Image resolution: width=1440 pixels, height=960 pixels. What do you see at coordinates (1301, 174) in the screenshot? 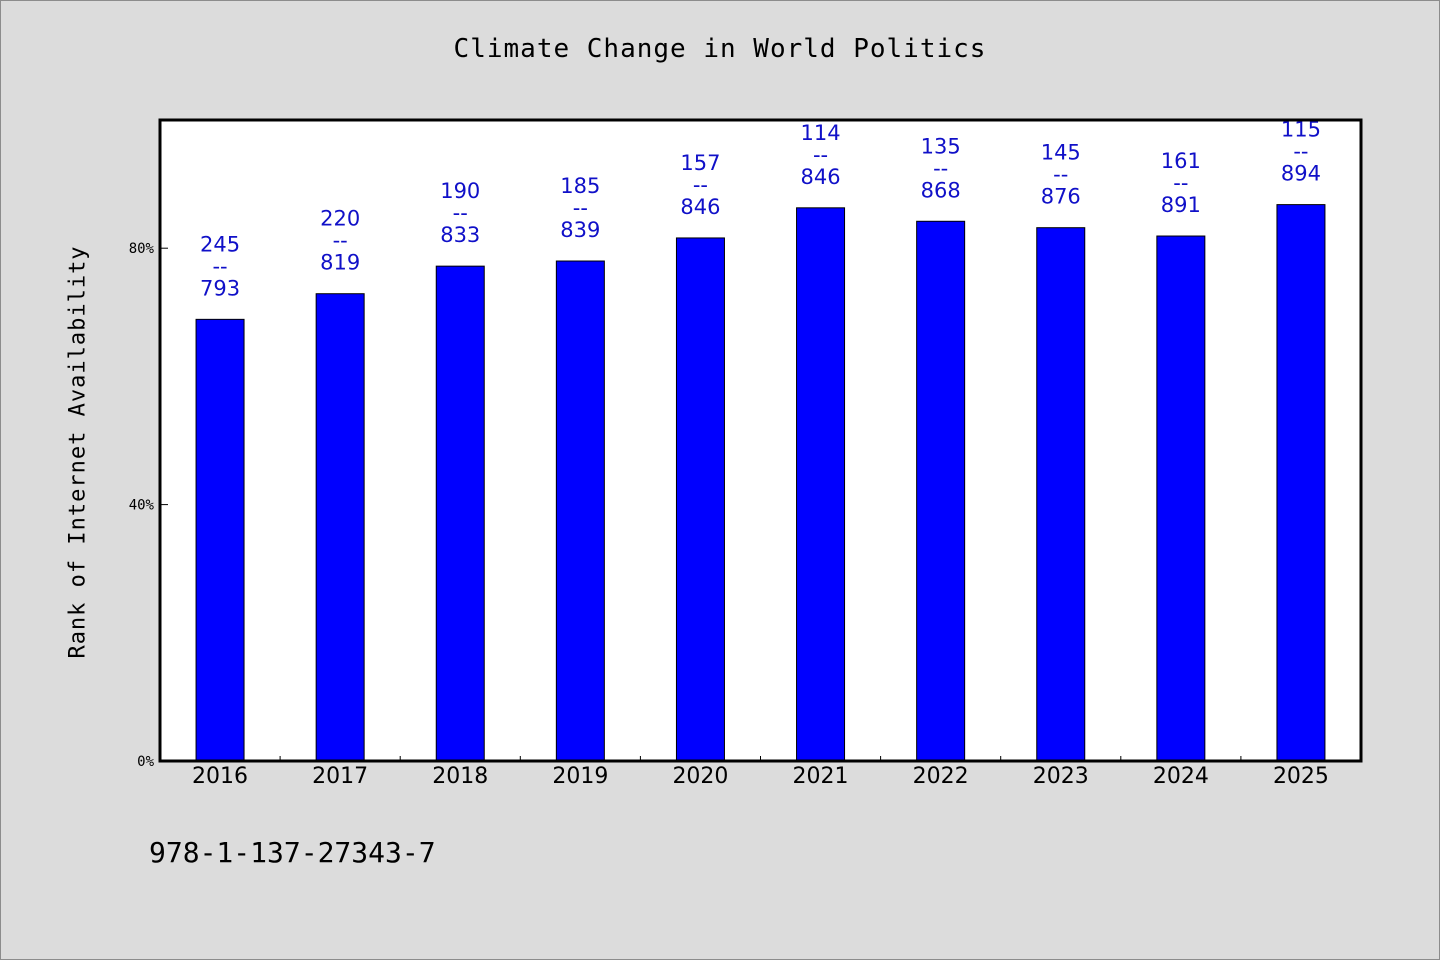
I see `bar-data-label: 894` at bounding box center [1301, 174].